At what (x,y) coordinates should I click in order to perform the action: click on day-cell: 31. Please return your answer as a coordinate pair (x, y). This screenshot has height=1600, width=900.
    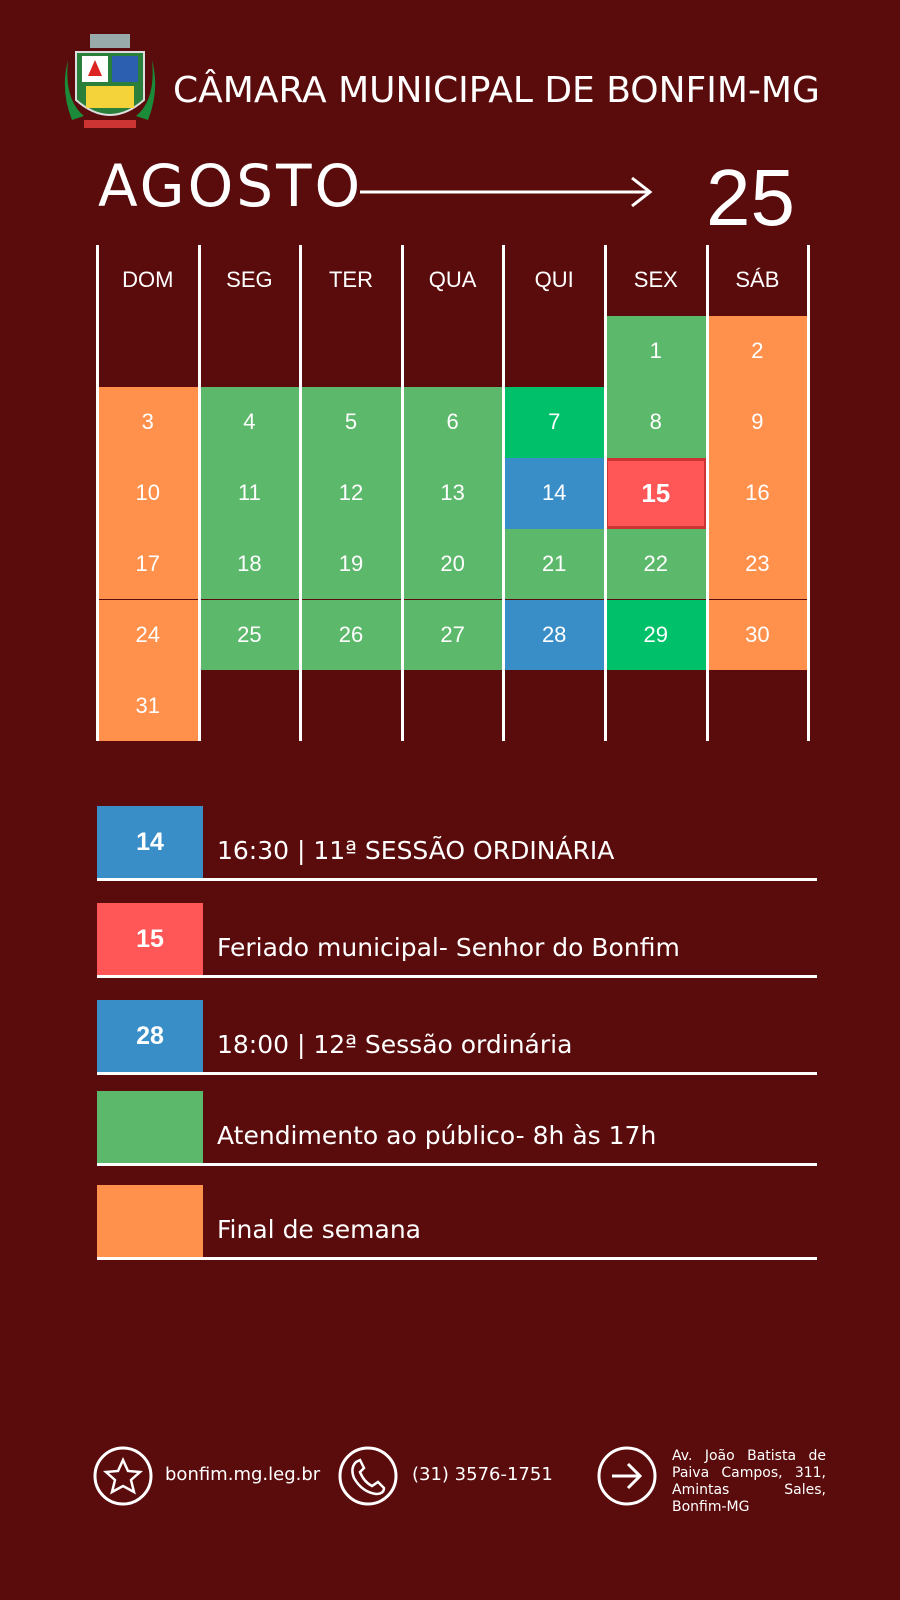
    Looking at the image, I should click on (148, 706).